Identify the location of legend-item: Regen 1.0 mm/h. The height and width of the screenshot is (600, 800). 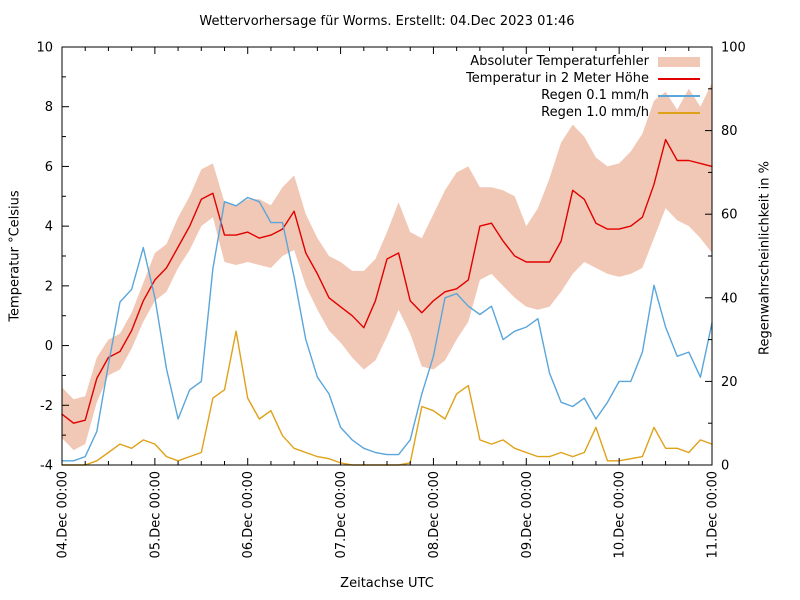
(583, 112).